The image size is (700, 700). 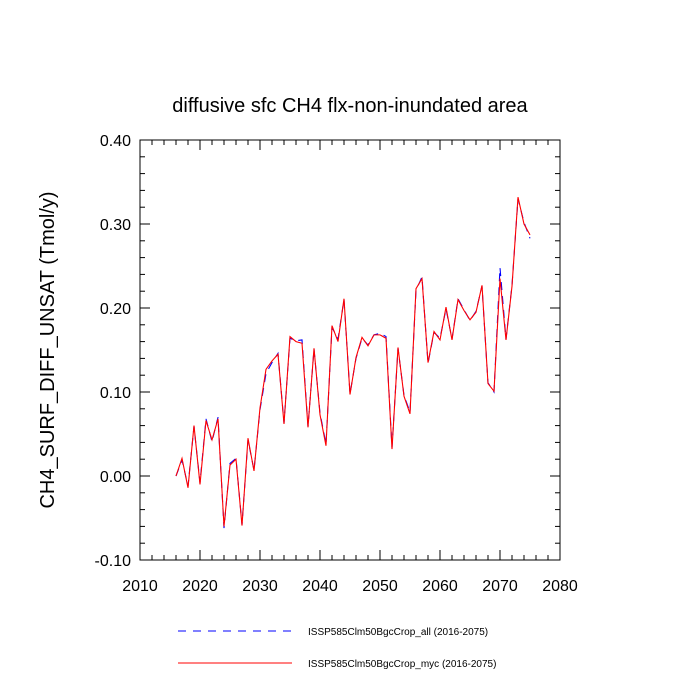 I want to click on chart-title: diffusive sfc CH4 flx-non-inundated area, so click(x=350, y=106).